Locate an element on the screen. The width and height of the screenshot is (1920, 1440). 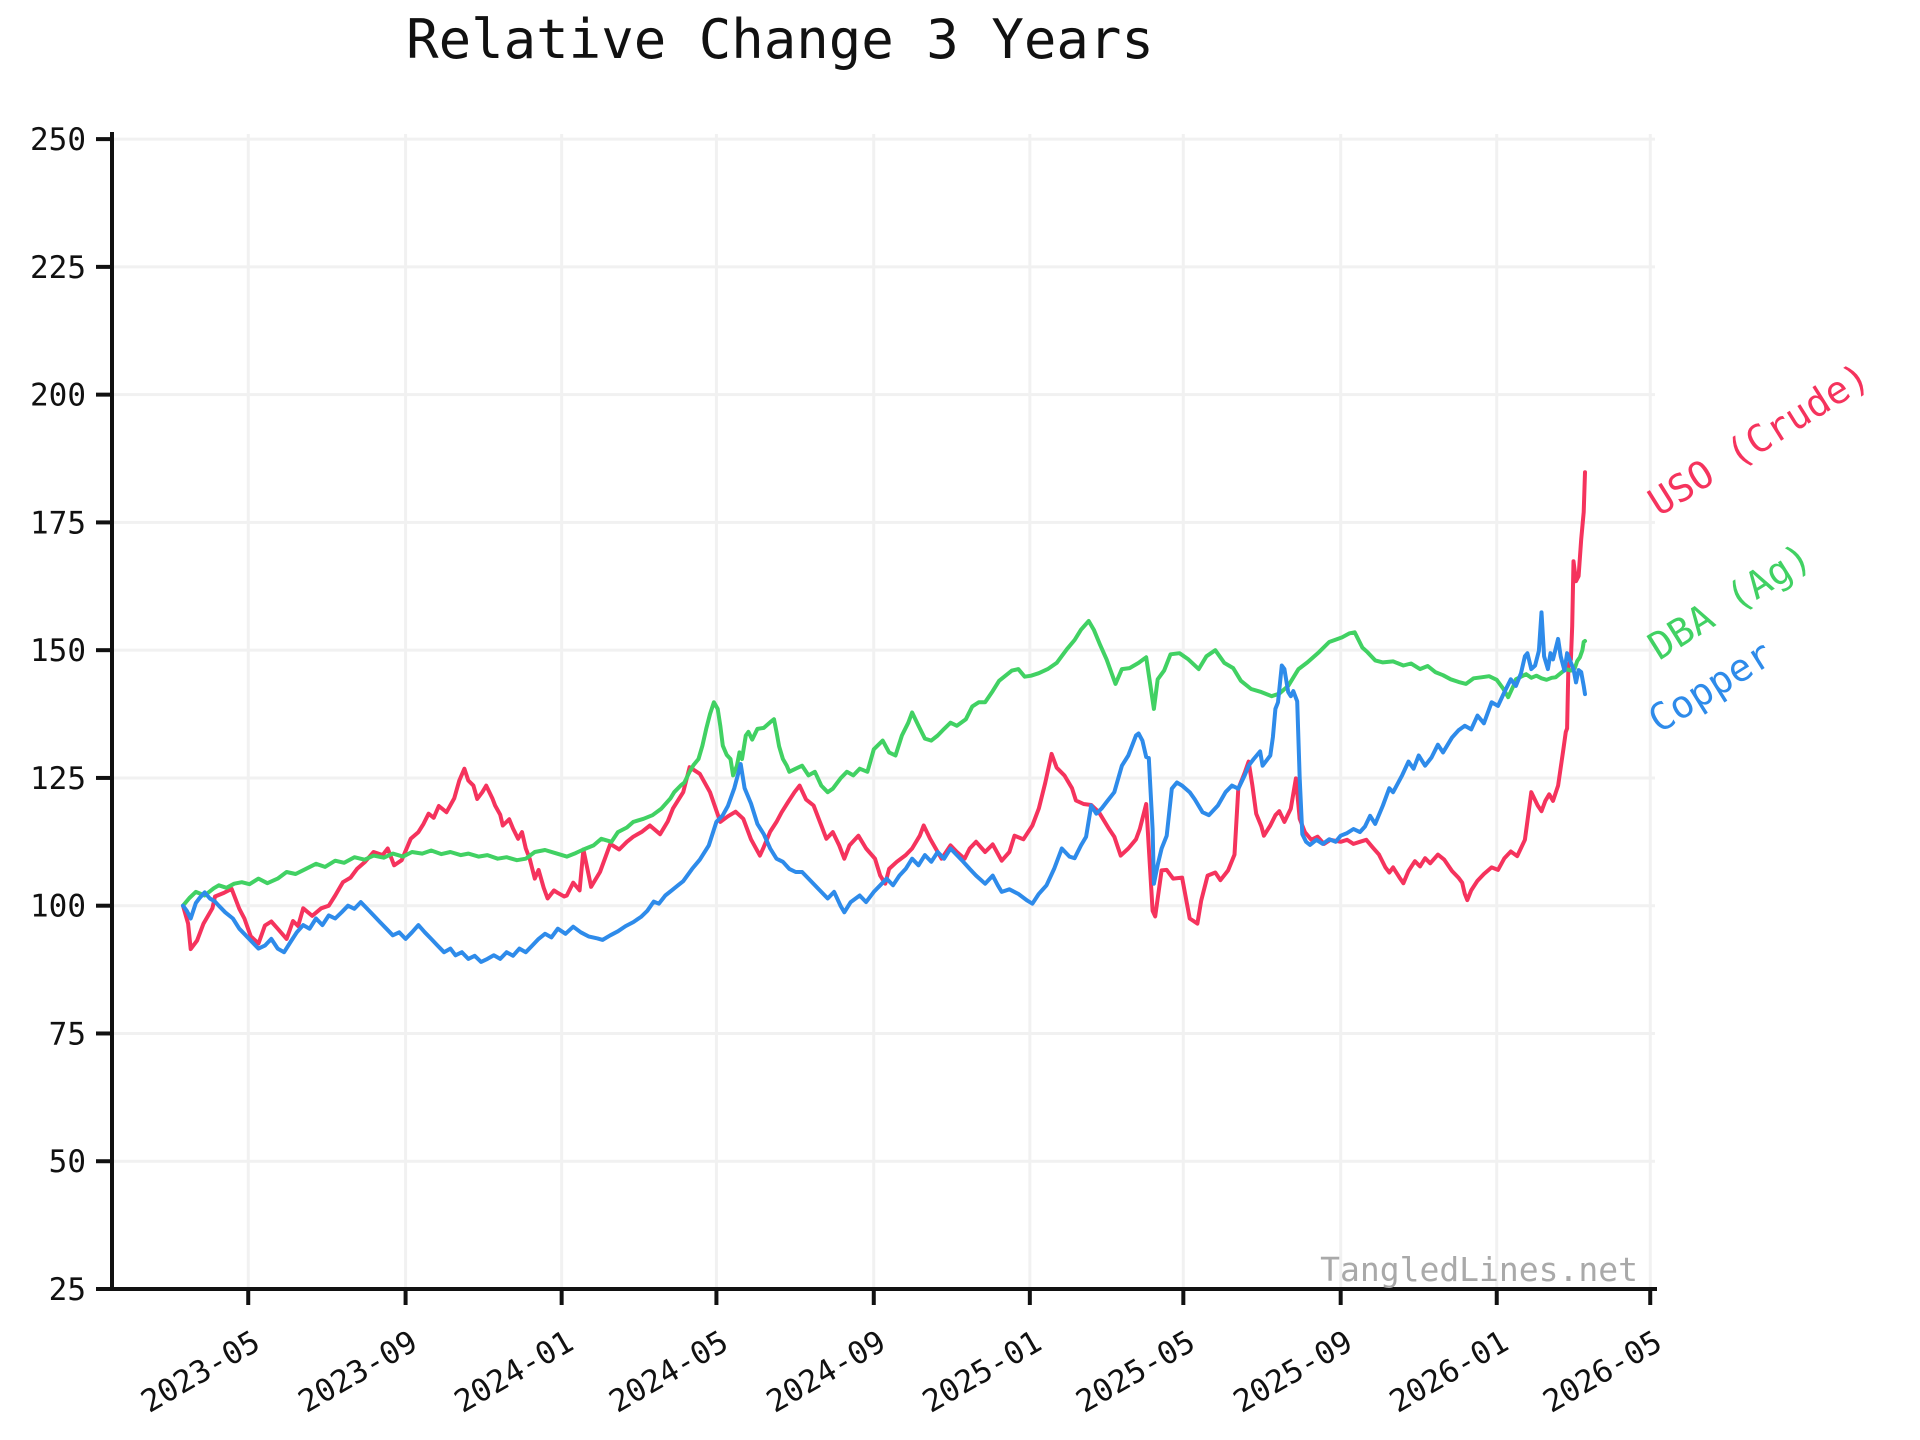
x-tick-label: 2026-01 is located at coordinates (1449, 1372).